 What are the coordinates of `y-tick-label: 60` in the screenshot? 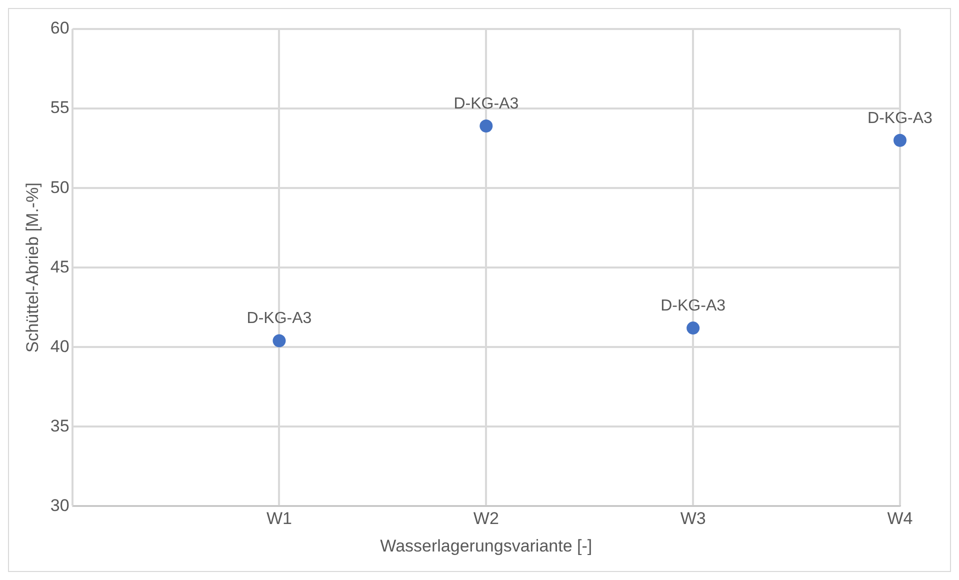 It's located at (60, 28).